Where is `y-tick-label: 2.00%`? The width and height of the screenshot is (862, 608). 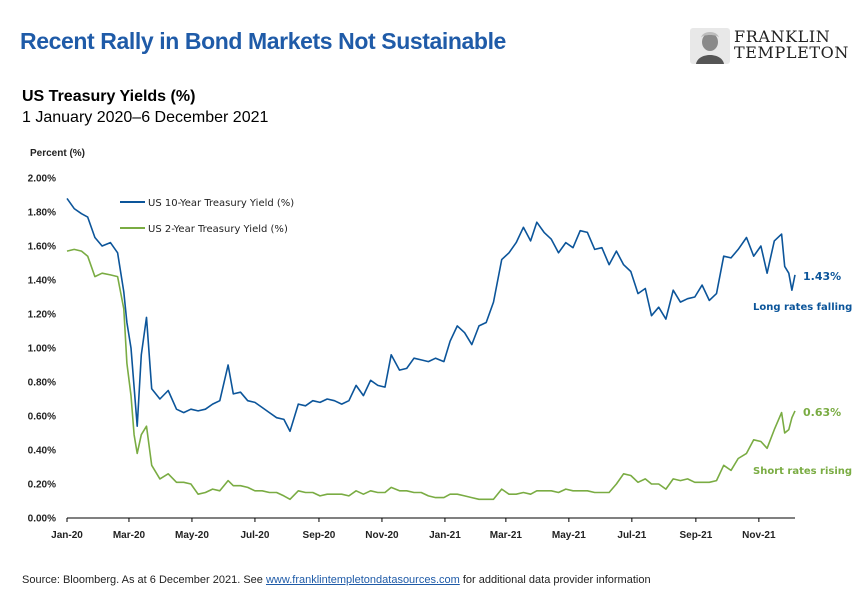 y-tick-label: 2.00% is located at coordinates (42, 179).